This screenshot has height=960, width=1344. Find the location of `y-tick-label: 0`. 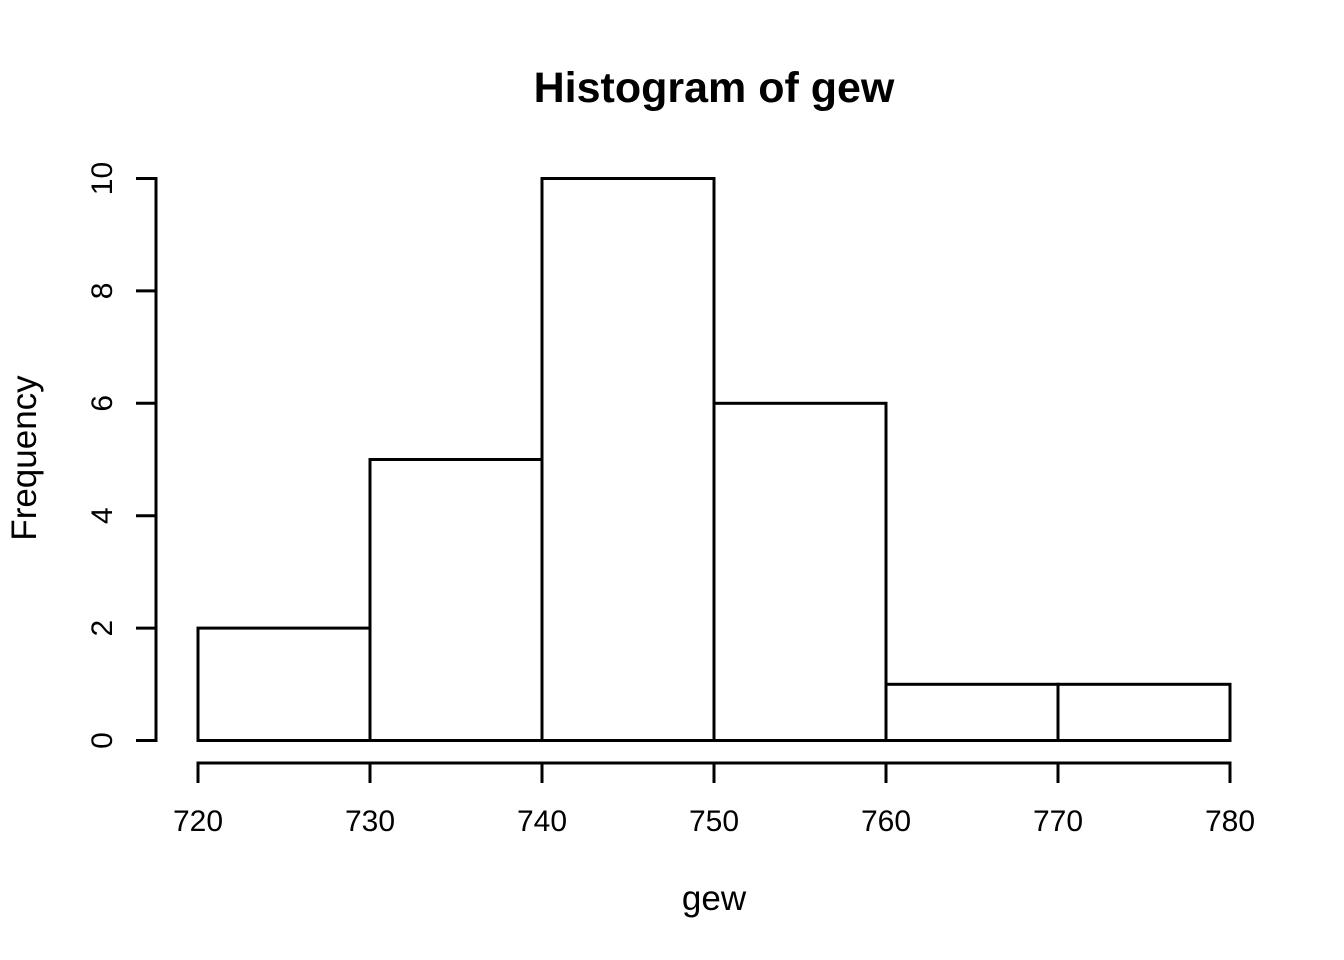

y-tick-label: 0 is located at coordinates (102, 740).